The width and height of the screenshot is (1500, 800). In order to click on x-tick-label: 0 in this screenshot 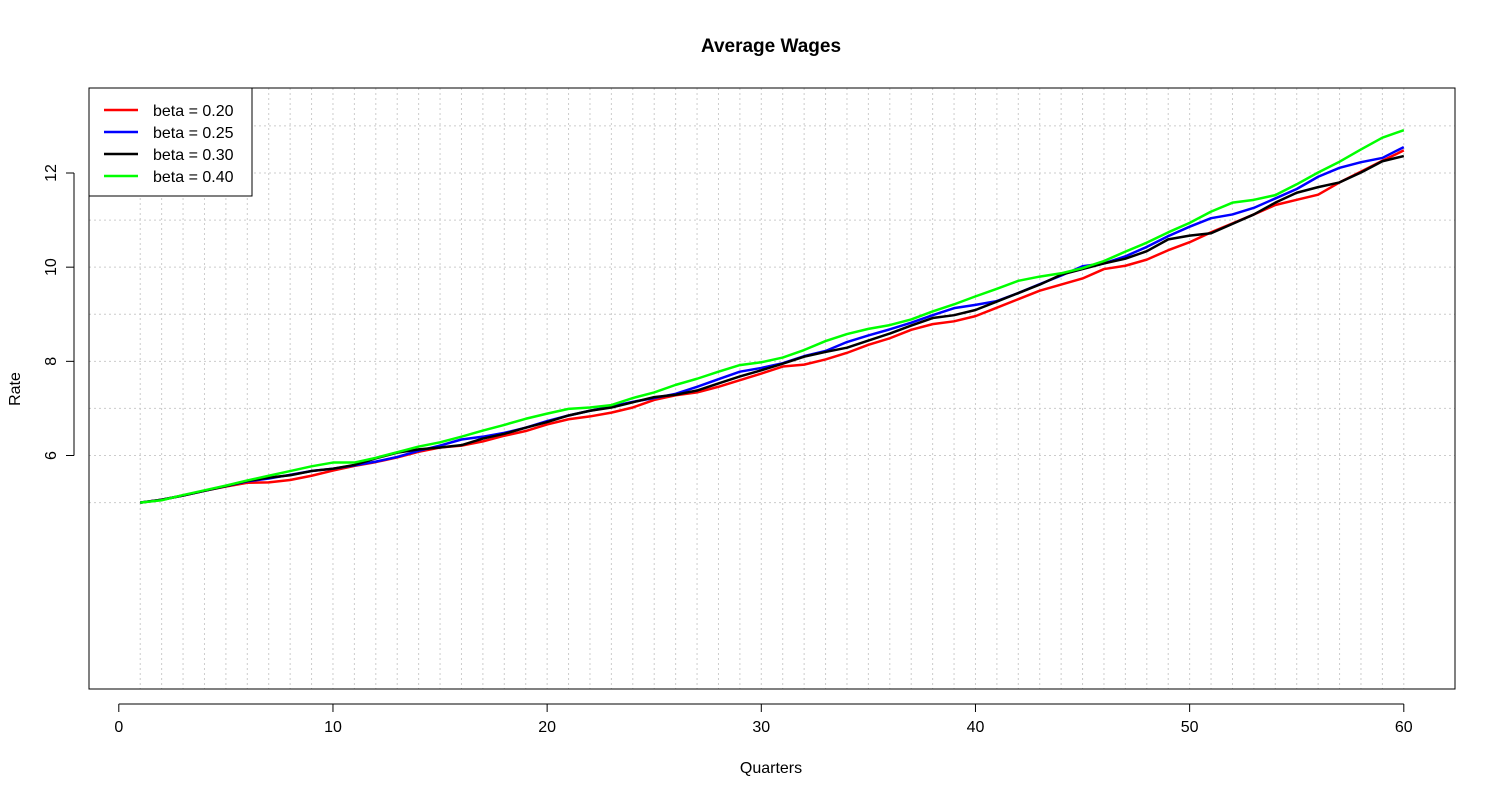, I will do `click(118, 727)`.